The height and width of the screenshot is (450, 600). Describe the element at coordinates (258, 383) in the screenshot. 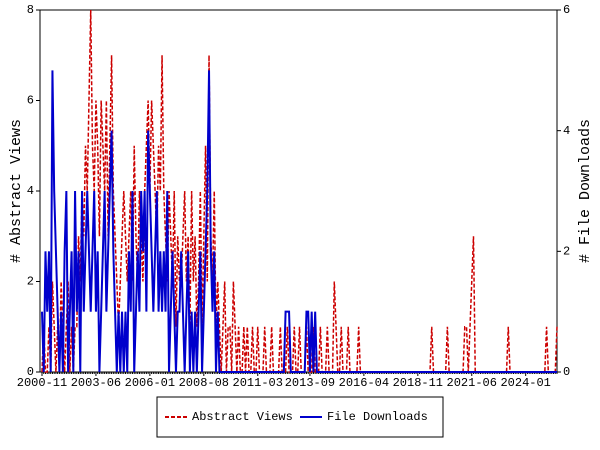

I see `x-tick-label: 2011-03` at that location.